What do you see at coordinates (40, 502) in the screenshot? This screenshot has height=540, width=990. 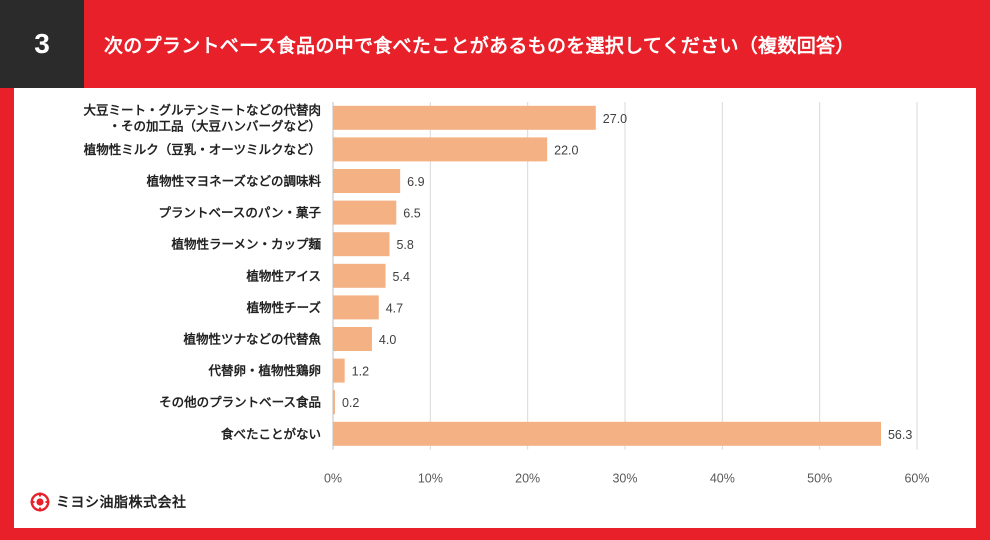 I see `miyoshi-logo-icon` at bounding box center [40, 502].